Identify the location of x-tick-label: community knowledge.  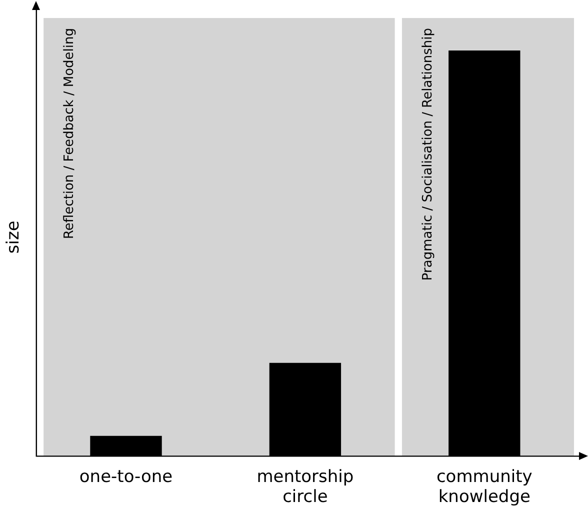
(484, 487).